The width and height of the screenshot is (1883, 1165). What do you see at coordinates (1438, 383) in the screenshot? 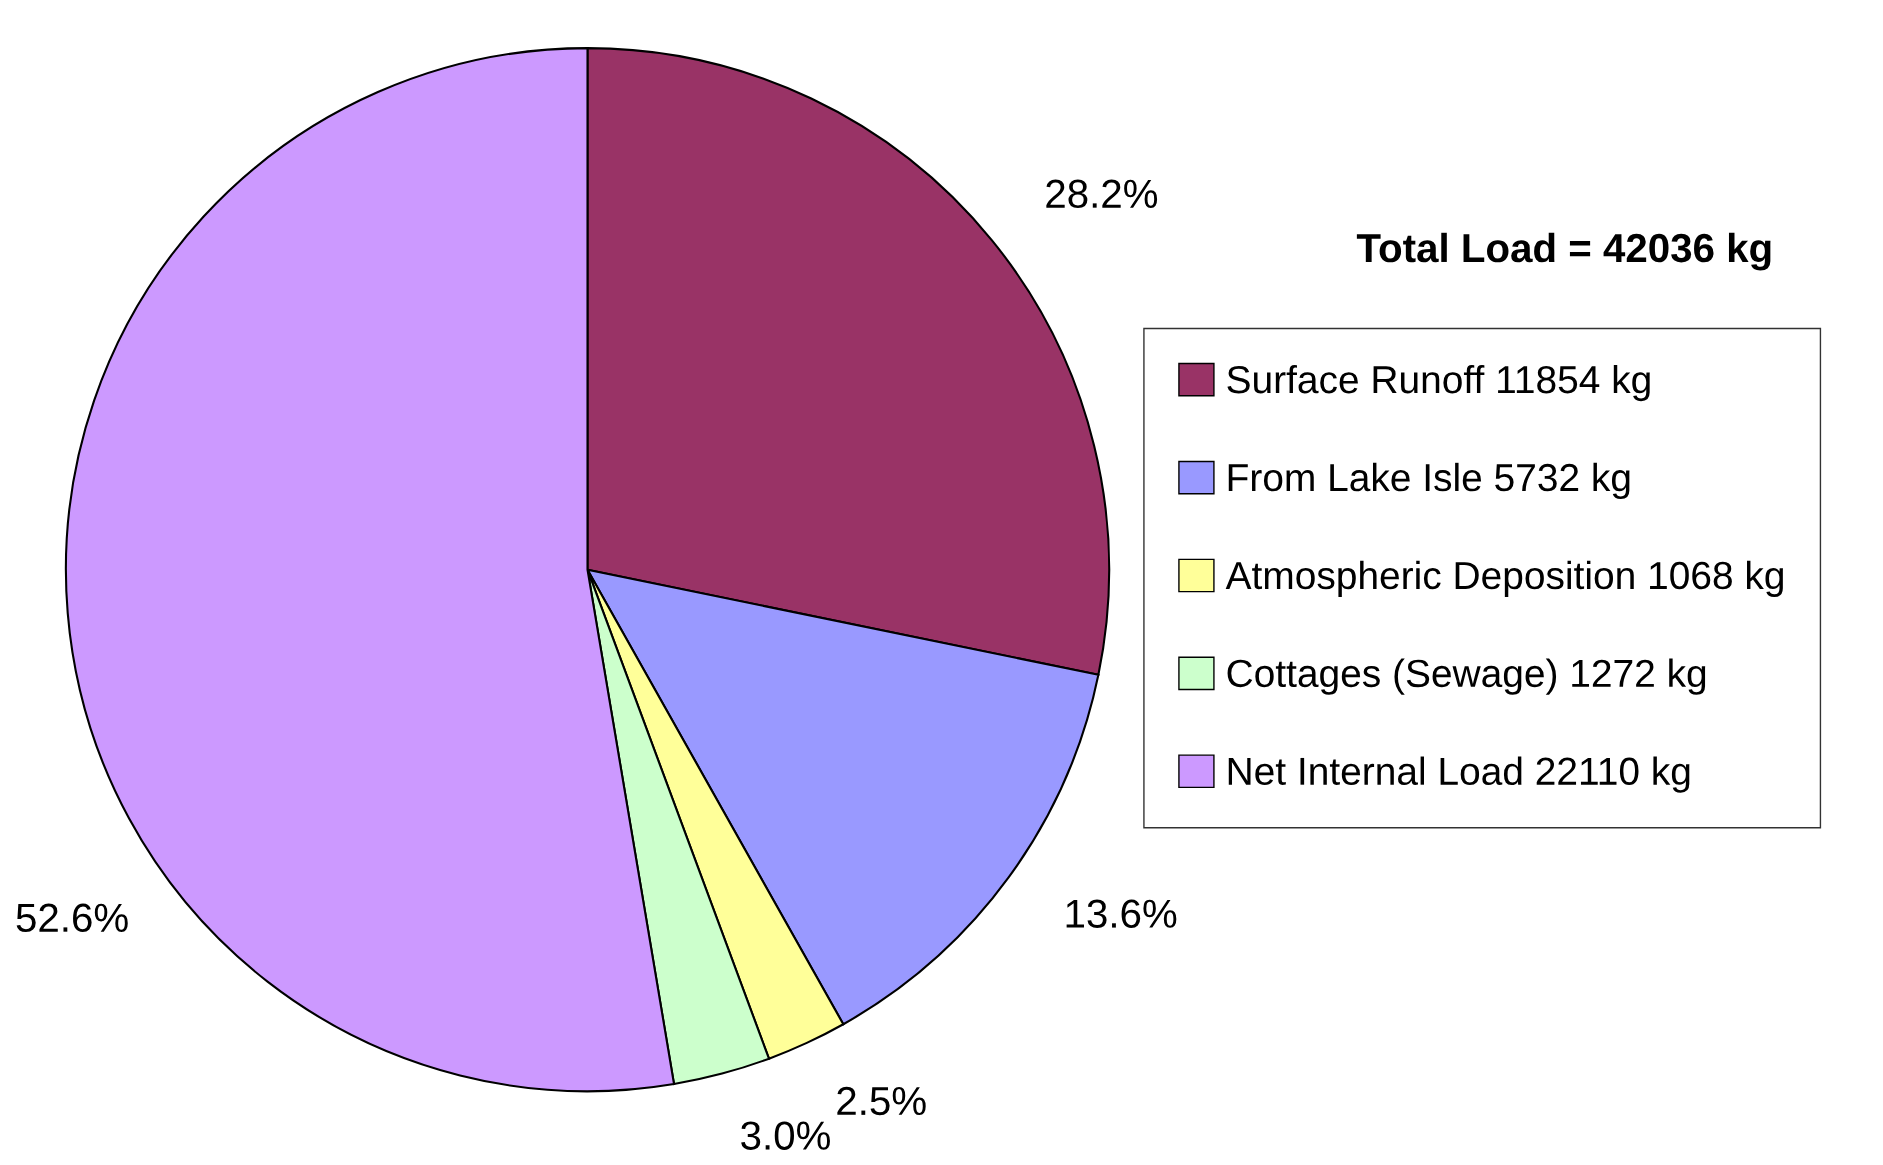
I see `legend-label: Surface Runoff 11854 kg` at bounding box center [1438, 383].